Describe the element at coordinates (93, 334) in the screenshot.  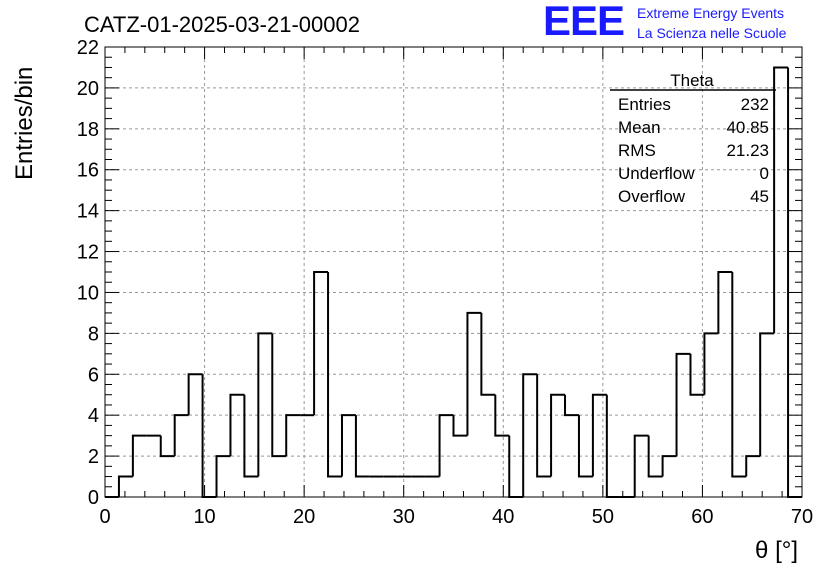
I see `y-tick-label: 8` at that location.